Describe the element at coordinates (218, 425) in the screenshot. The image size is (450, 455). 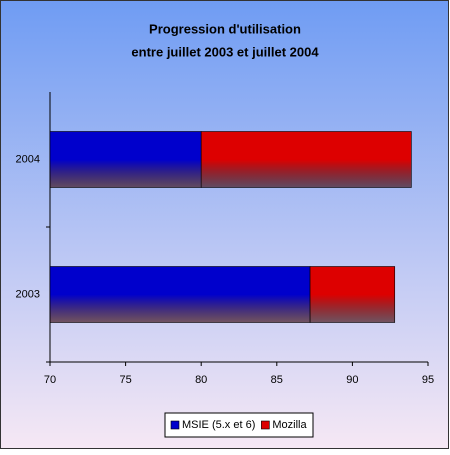
I see `legend-label: MSIE (5.x et 6)` at that location.